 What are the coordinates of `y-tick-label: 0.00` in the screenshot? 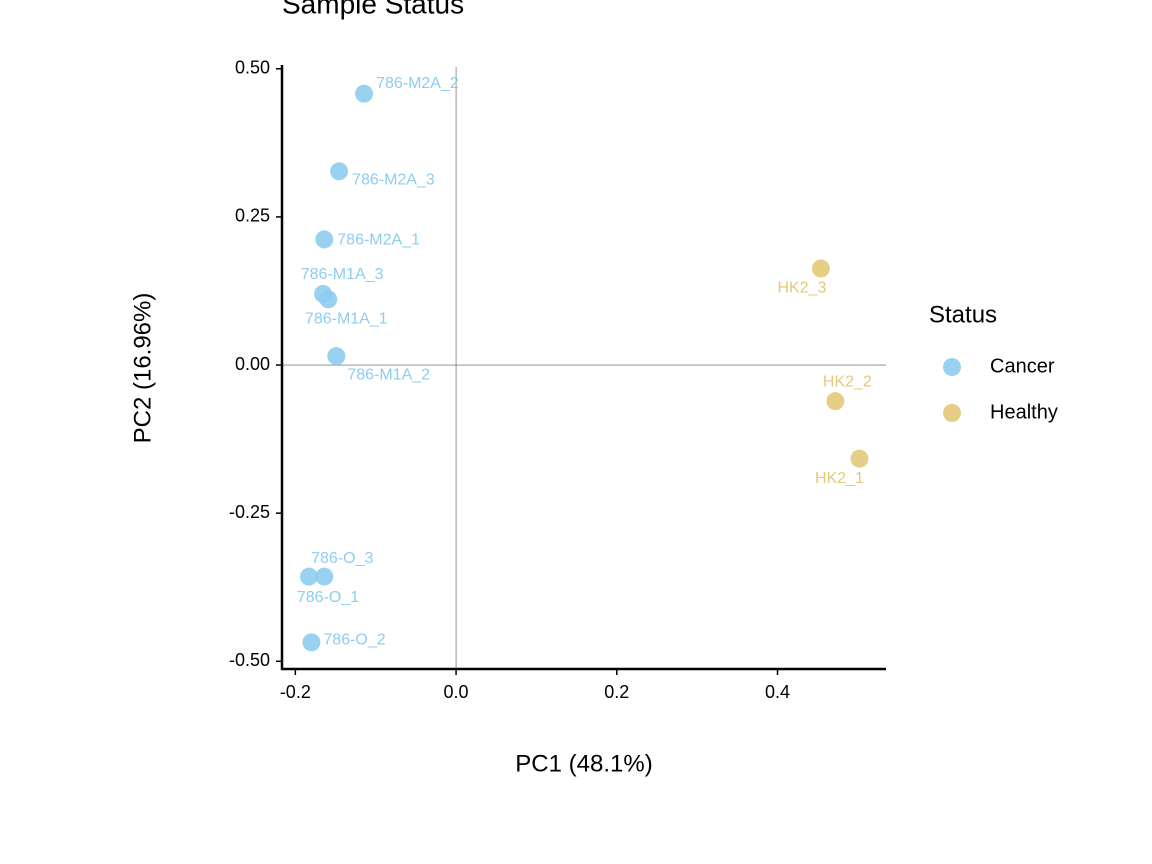 It's located at (252, 364).